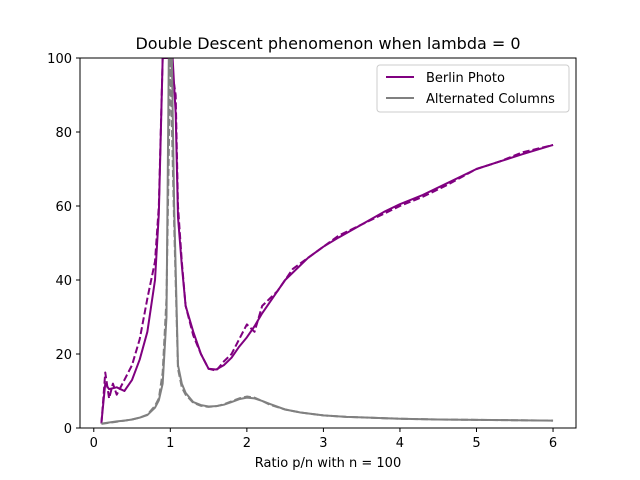 The image size is (640, 480). Describe the element at coordinates (63, 355) in the screenshot. I see `y-tick-label: 20` at that location.